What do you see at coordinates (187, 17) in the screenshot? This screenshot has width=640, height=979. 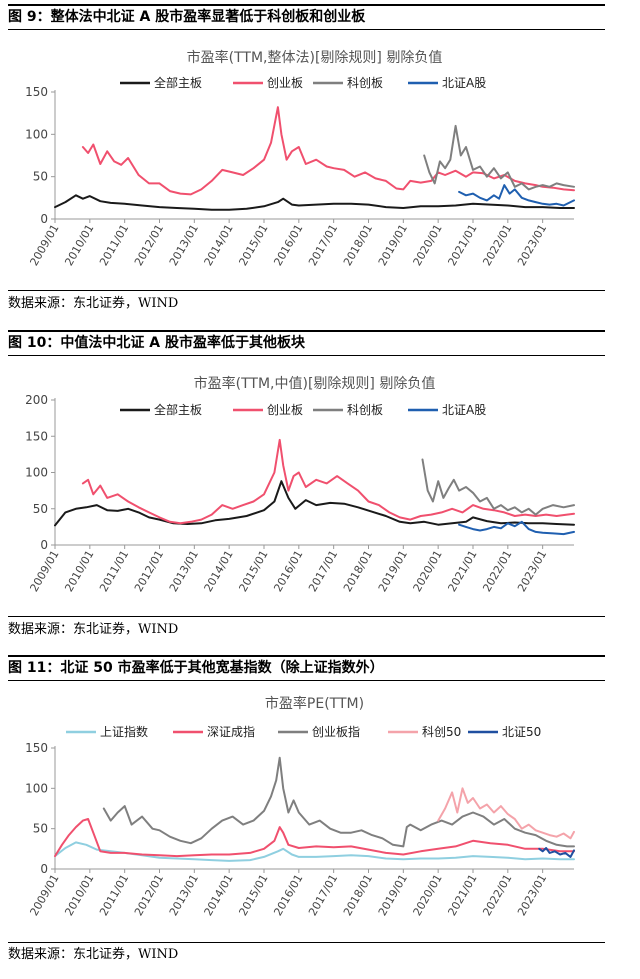 I see `figure-9-caption: 图 9：整体法中北证 A 股市盈率显著低于科创板和创业板` at bounding box center [187, 17].